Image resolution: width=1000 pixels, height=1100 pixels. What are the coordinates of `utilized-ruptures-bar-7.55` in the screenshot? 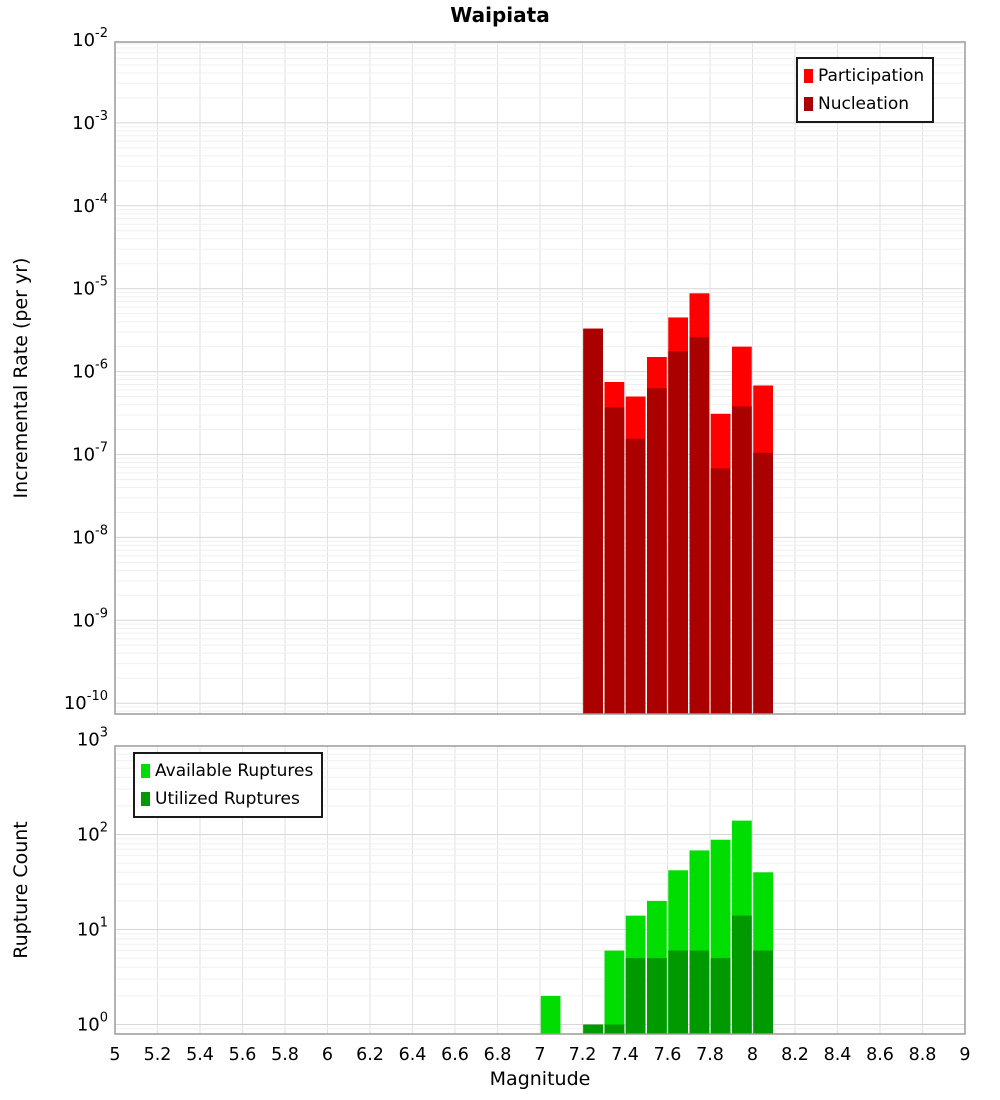 It's located at (657, 996).